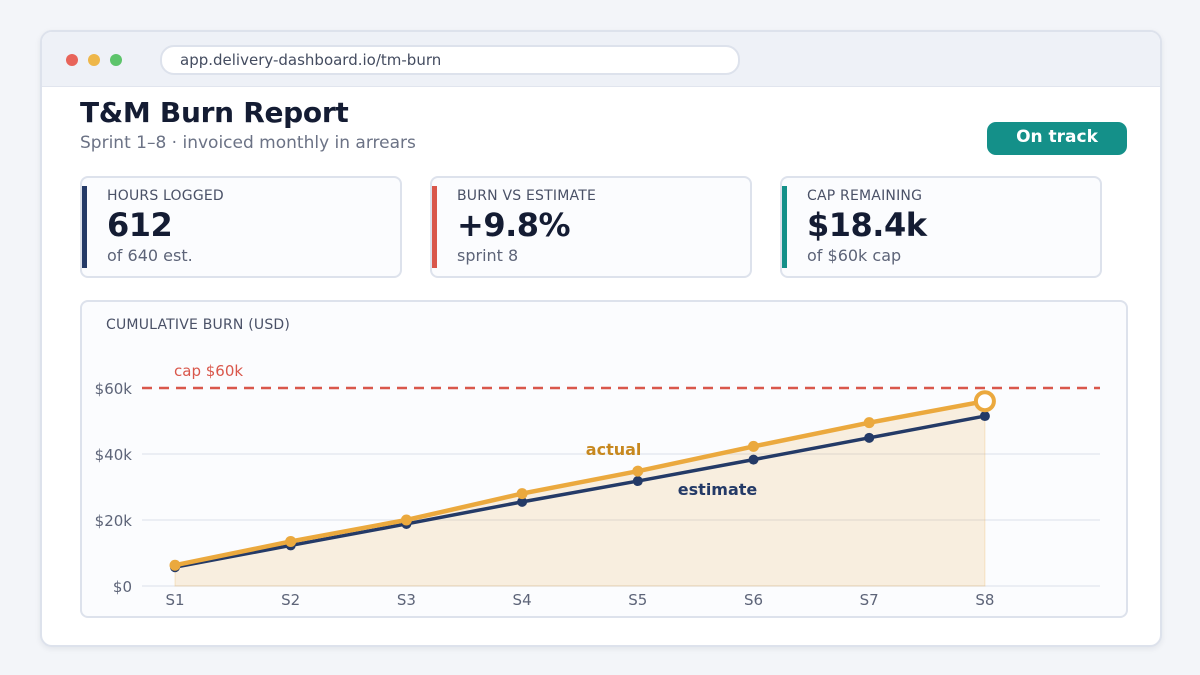 Image resolution: width=1200 pixels, height=675 pixels. Describe the element at coordinates (165, 196) in the screenshot. I see `kpi-label: HOURS LOGGED` at that location.